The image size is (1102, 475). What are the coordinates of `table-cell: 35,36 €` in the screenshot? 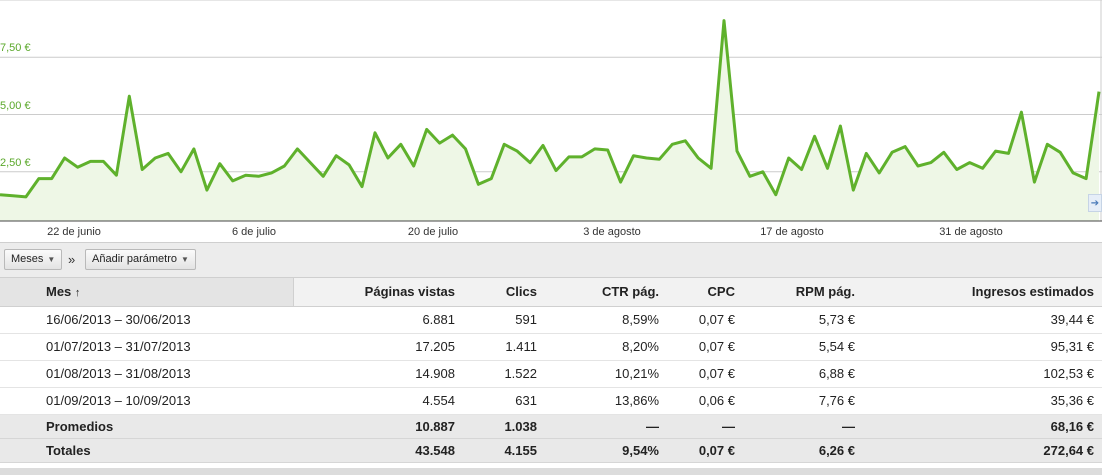 It's located at (982, 401).